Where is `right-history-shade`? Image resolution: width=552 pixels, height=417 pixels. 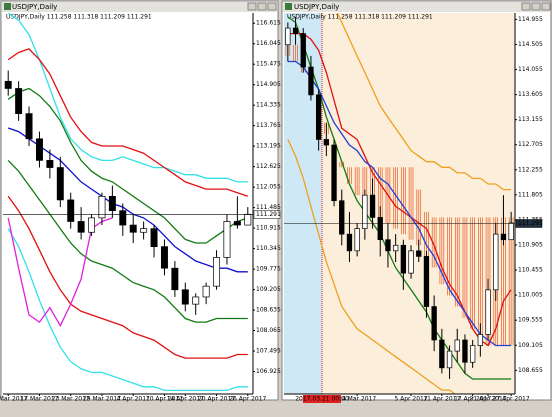
right-history-shade is located at coordinates (303, 203).